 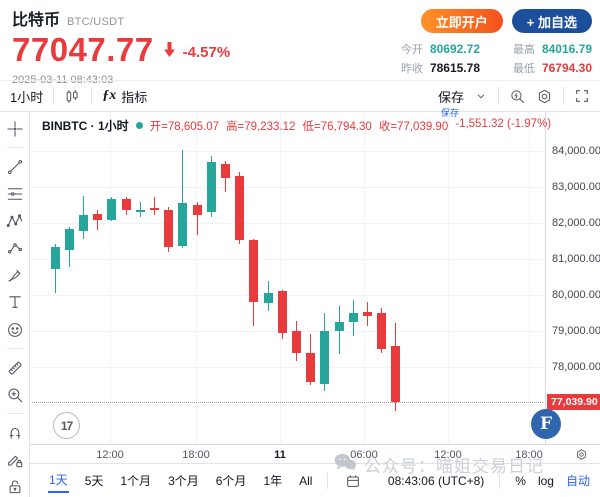 I want to click on bottom-bar-divider, so click(x=500, y=480).